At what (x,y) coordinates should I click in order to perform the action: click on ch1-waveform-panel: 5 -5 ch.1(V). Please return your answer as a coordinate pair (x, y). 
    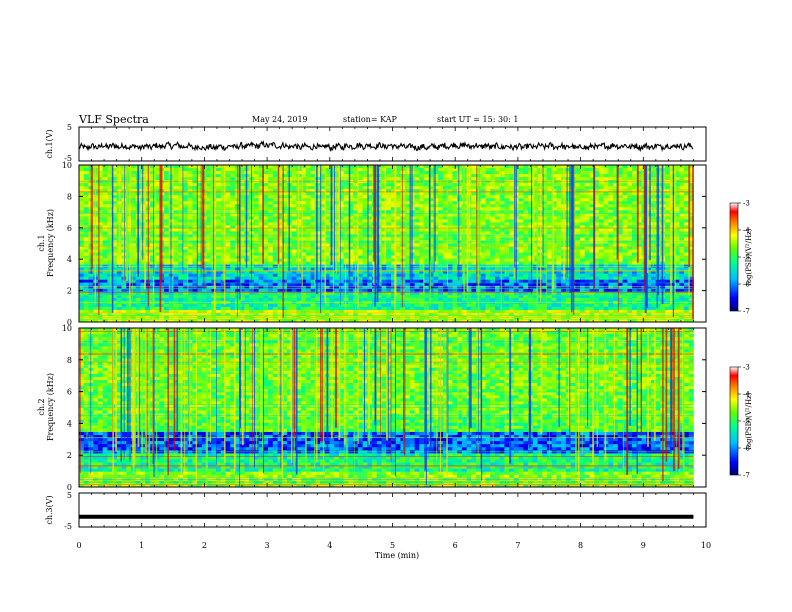
    Looking at the image, I should click on (376, 143).